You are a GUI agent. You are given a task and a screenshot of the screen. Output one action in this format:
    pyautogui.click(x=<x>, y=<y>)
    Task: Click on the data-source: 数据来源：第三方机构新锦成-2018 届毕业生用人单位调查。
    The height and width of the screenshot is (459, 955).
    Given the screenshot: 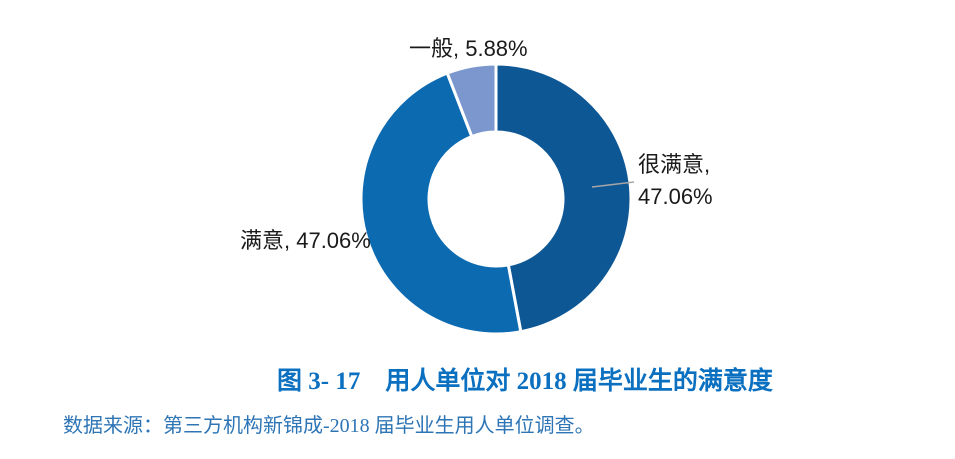 What is the action you would take?
    pyautogui.click(x=329, y=426)
    